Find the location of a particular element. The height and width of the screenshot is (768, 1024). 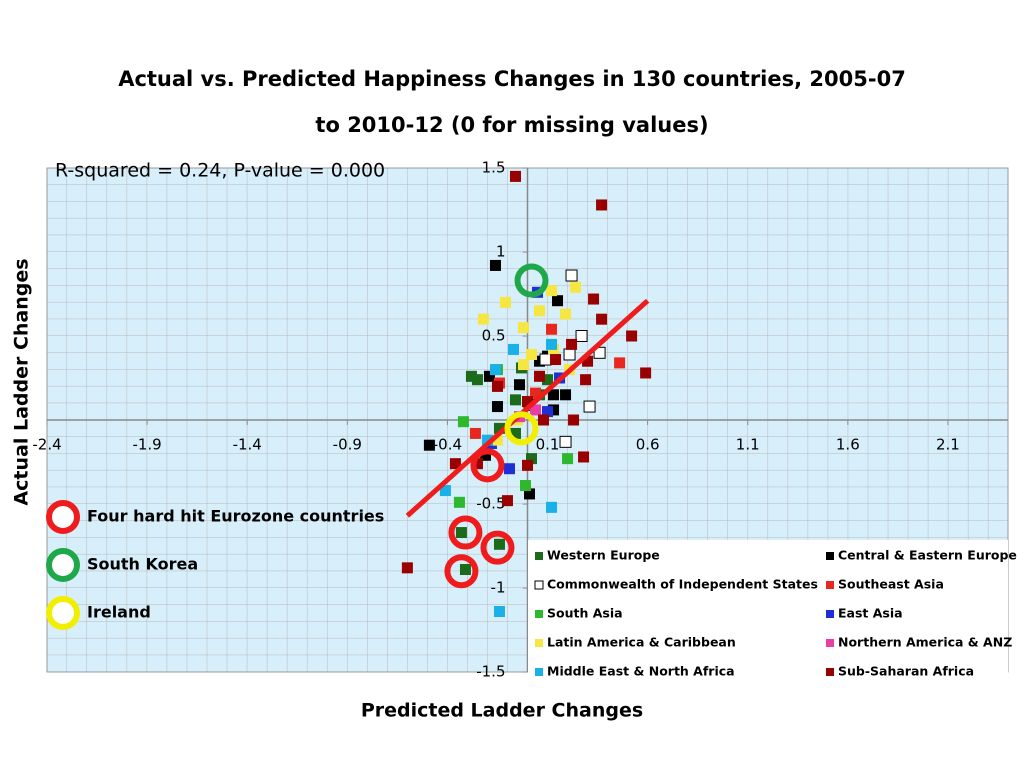

legend-label: Latin America & Caribbean is located at coordinates (641, 642).